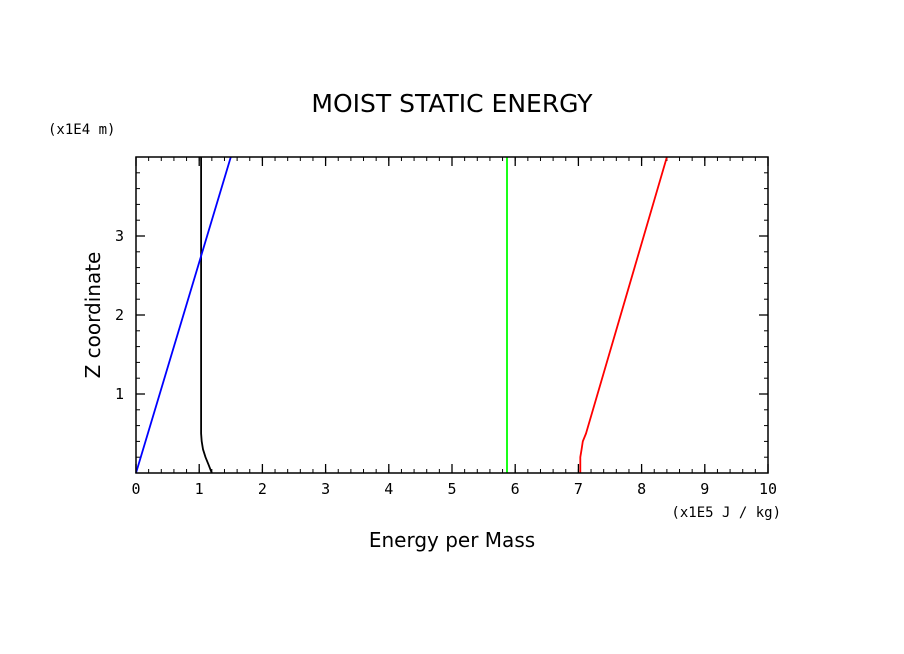 The width and height of the screenshot is (904, 654). I want to click on x-units-label: (x1E5 J / kg), so click(726, 513).